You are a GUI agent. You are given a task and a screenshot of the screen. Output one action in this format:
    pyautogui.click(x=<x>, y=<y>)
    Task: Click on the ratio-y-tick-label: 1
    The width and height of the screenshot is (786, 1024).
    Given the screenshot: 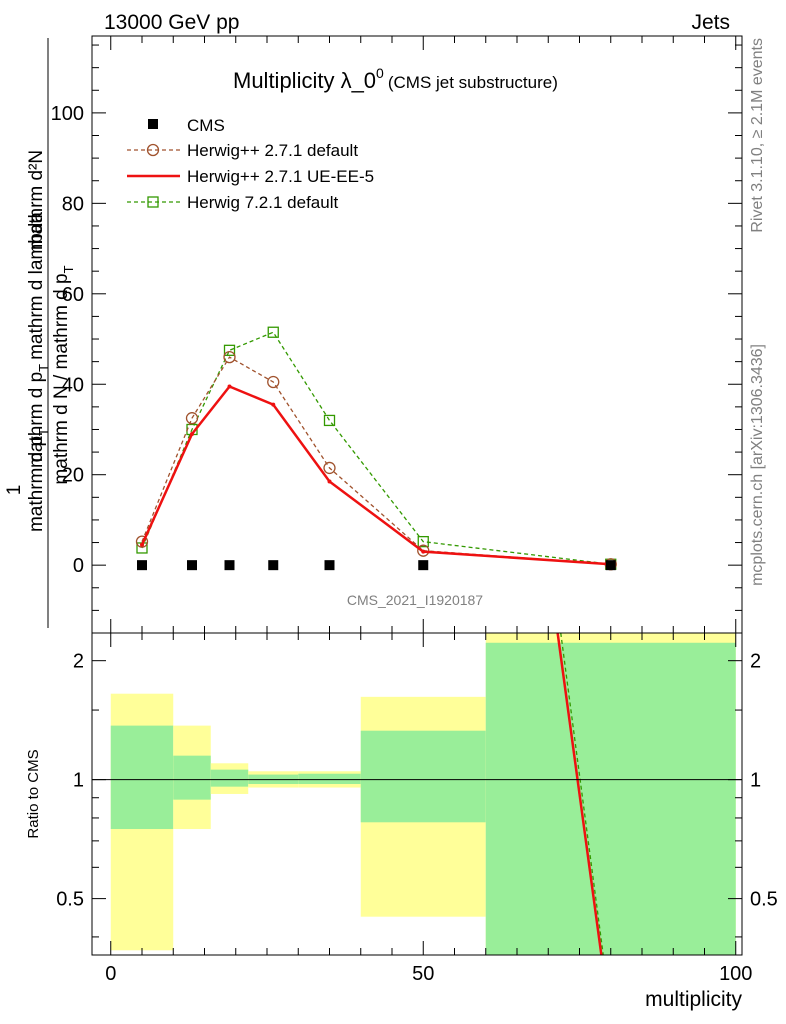 What is the action you would take?
    pyautogui.click(x=78, y=781)
    